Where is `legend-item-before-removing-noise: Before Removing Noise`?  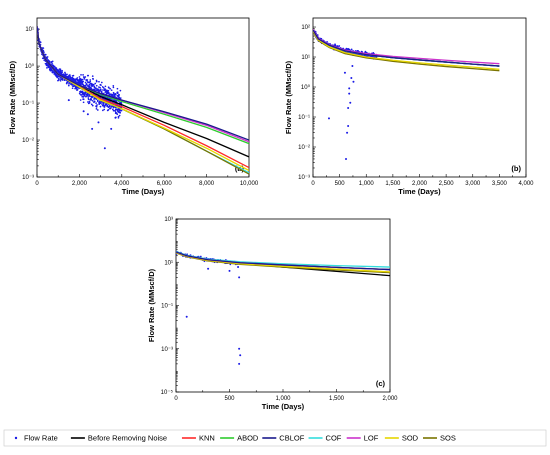 legend-item-before-removing-noise: Before Removing Noise is located at coordinates (118, 438).